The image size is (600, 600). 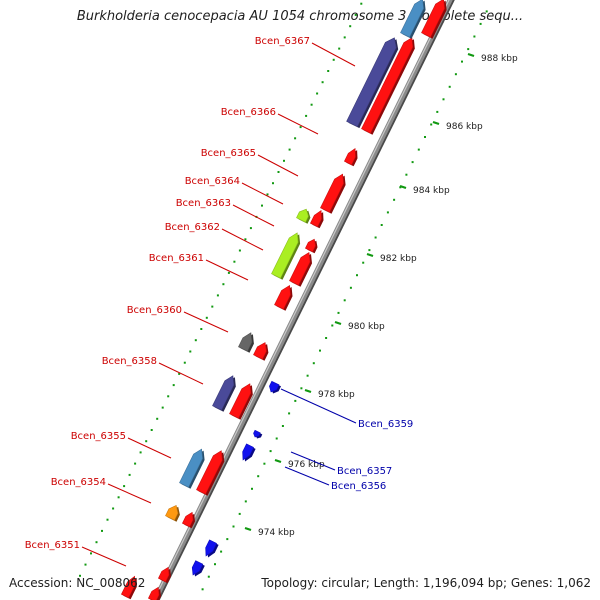 What do you see at coordinates (228, 153) in the screenshot?
I see `gene-label-bcen-6365: Bcen_6365` at bounding box center [228, 153].